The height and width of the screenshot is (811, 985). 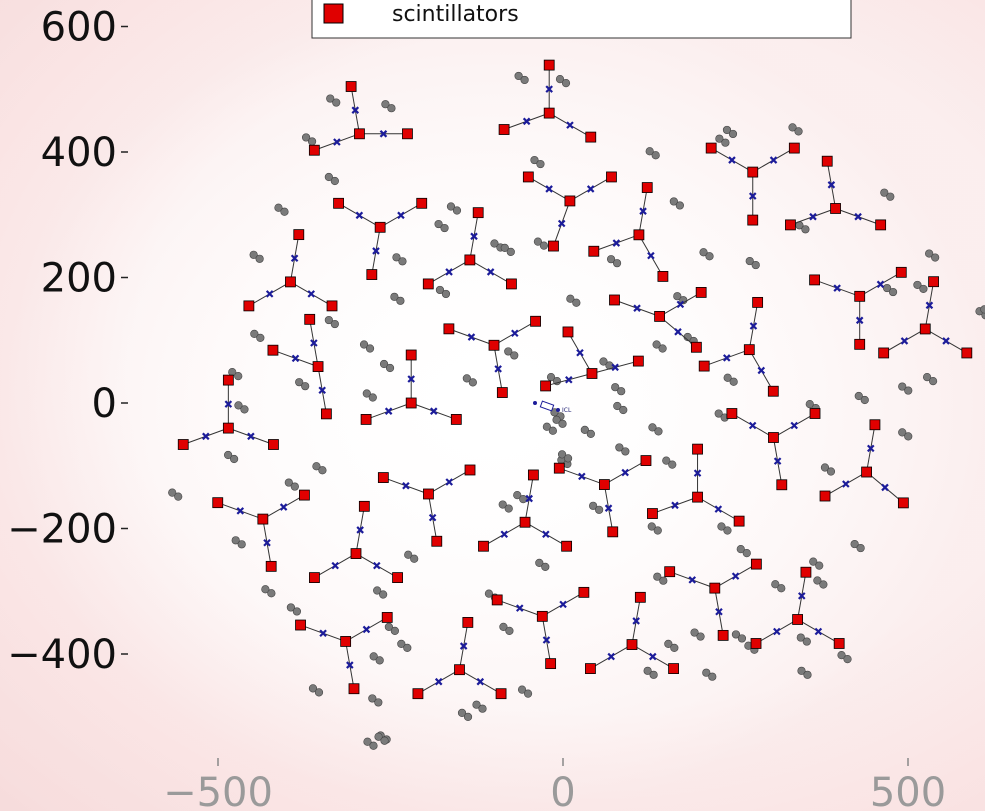 What do you see at coordinates (253, 254) in the screenshot?
I see `pair-7-a` at bounding box center [253, 254].